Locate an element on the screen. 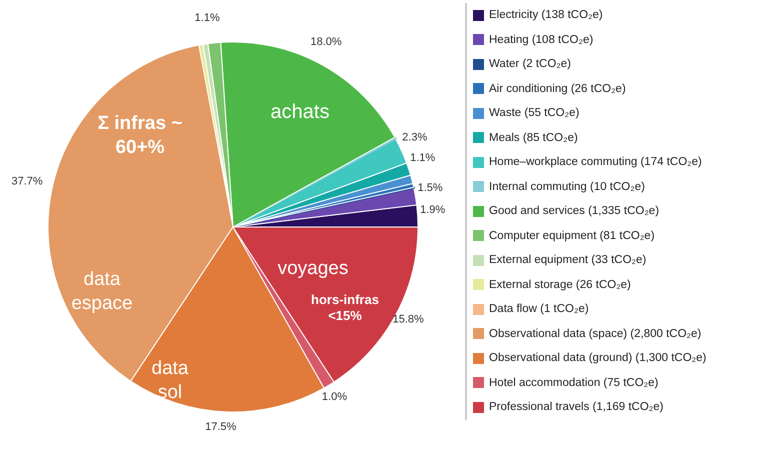 The image size is (760, 450). legend-label: Air conditioning (26 tCO₂e) is located at coordinates (557, 88).